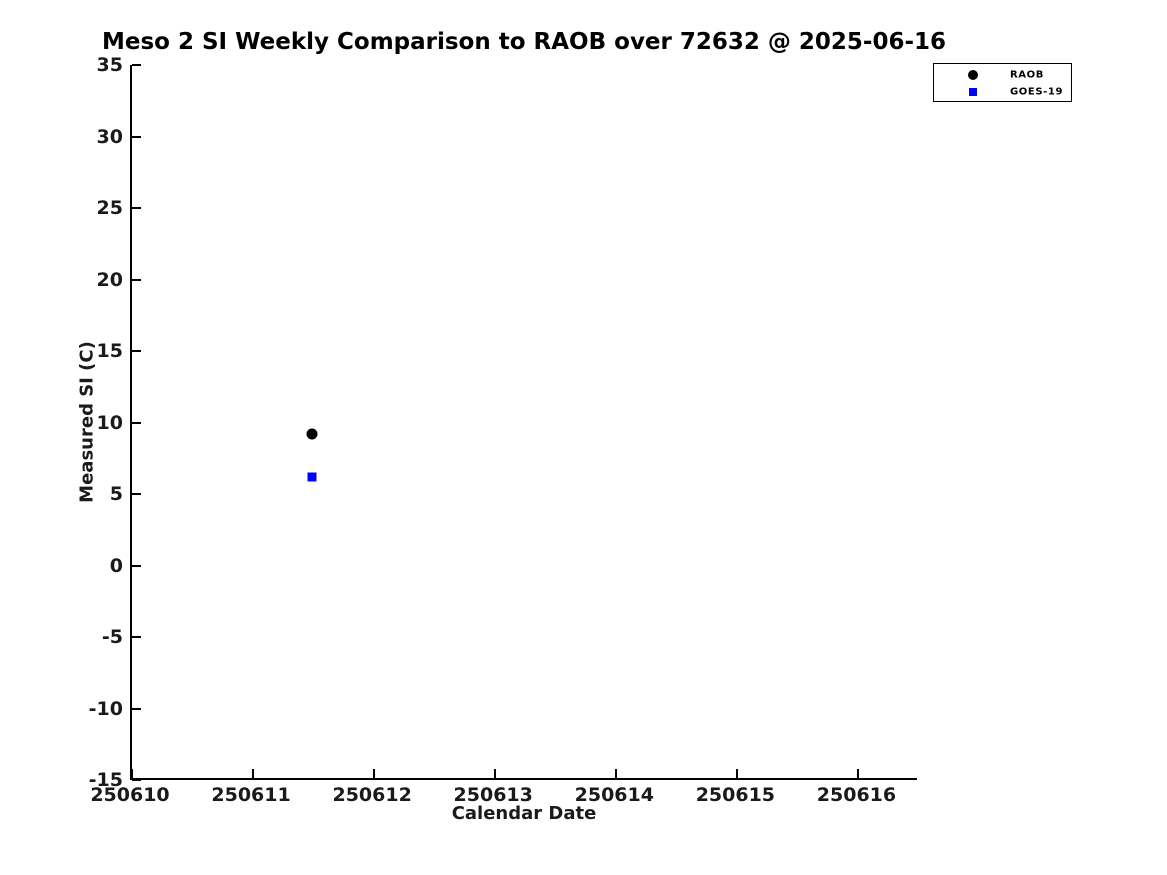 The height and width of the screenshot is (875, 1167). I want to click on y-tick-label: -15, so click(105, 780).